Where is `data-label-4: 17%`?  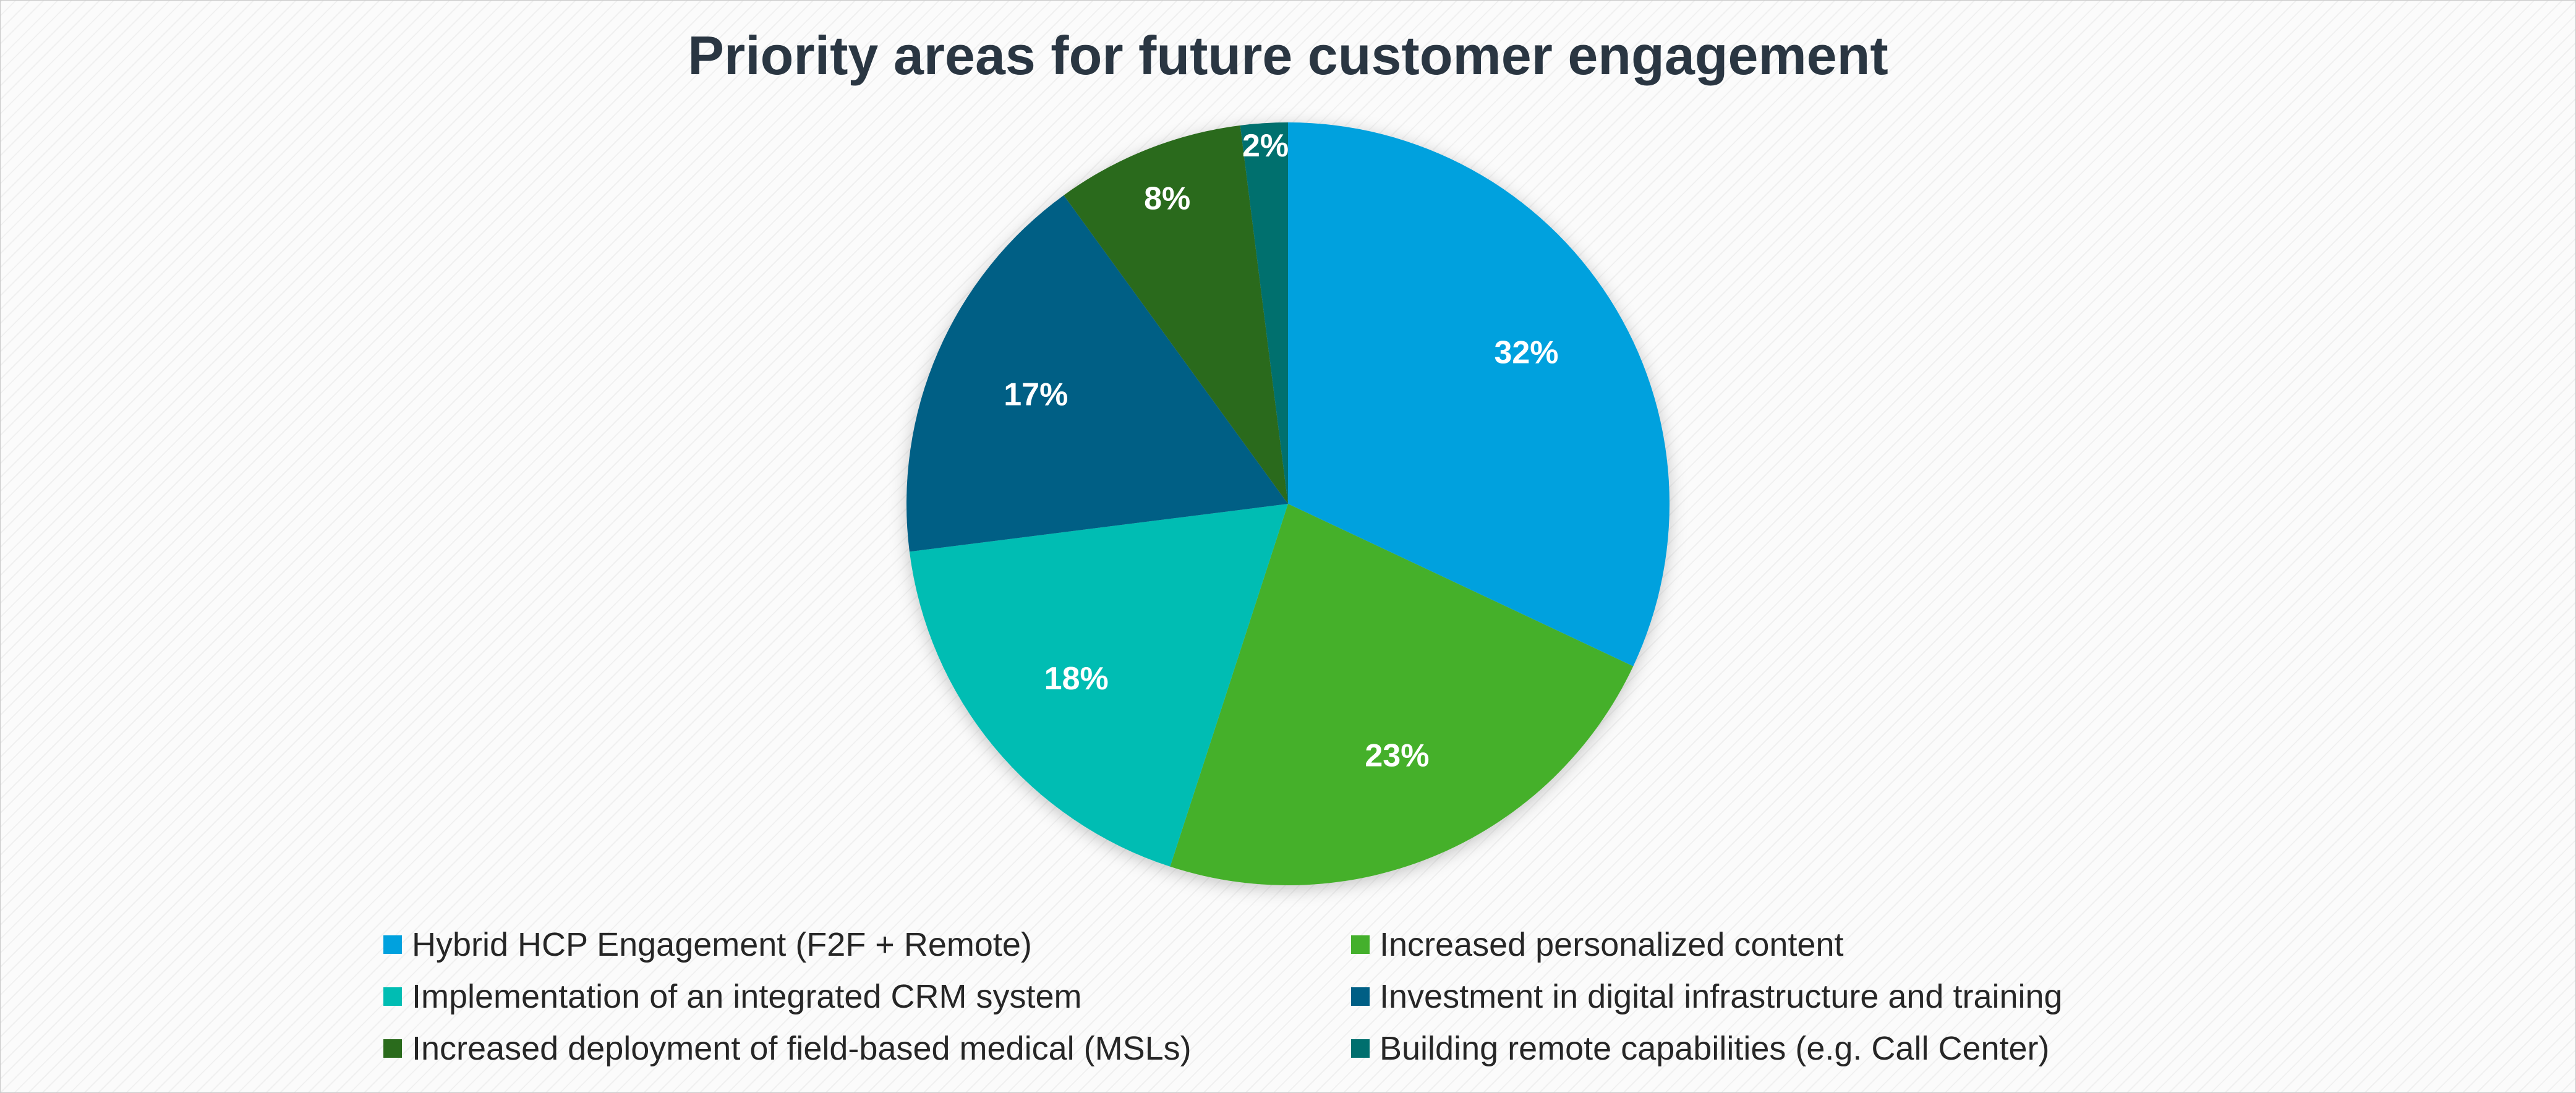 data-label-4: 17% is located at coordinates (1036, 395).